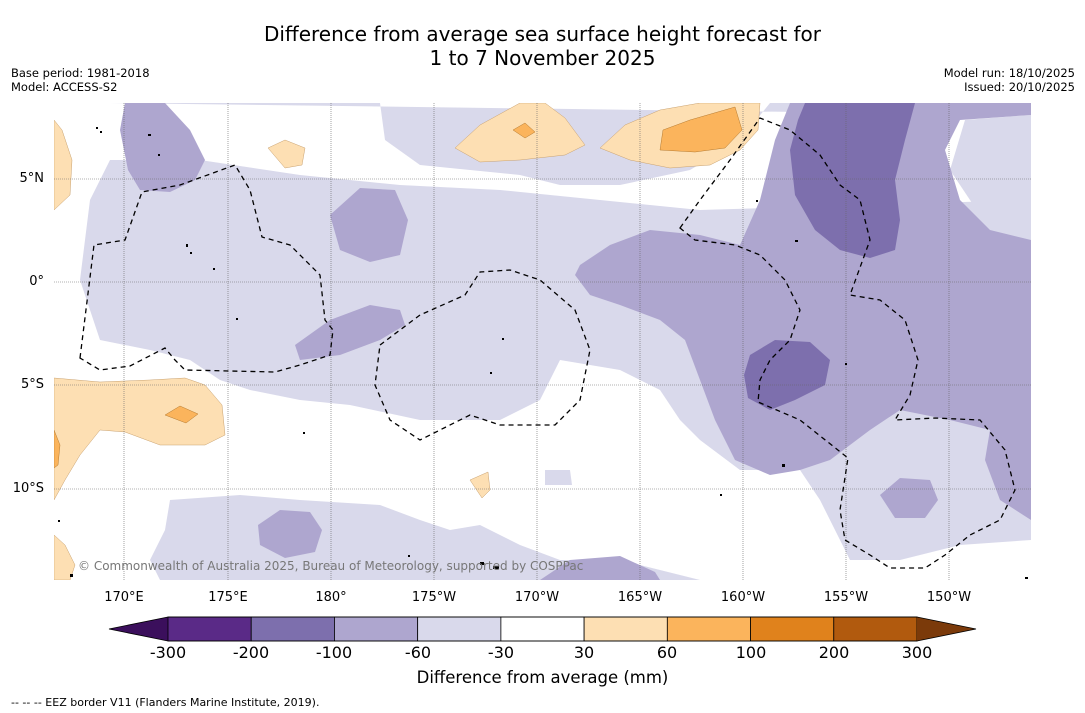 This screenshot has height=713, width=1085. What do you see at coordinates (834, 652) in the screenshot?
I see `colorbar-tick: 200` at bounding box center [834, 652].